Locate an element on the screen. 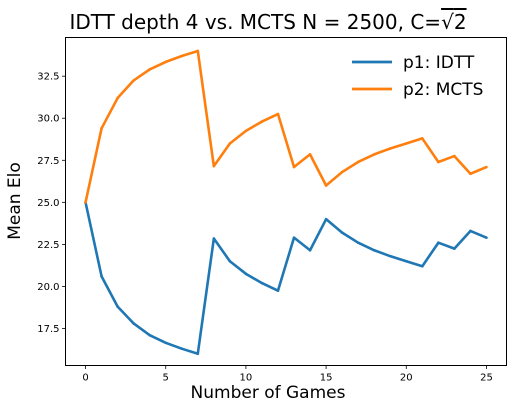 Image resolution: width=512 pixels, height=409 pixels. y-tick-label: 27.5 is located at coordinates (48, 161).